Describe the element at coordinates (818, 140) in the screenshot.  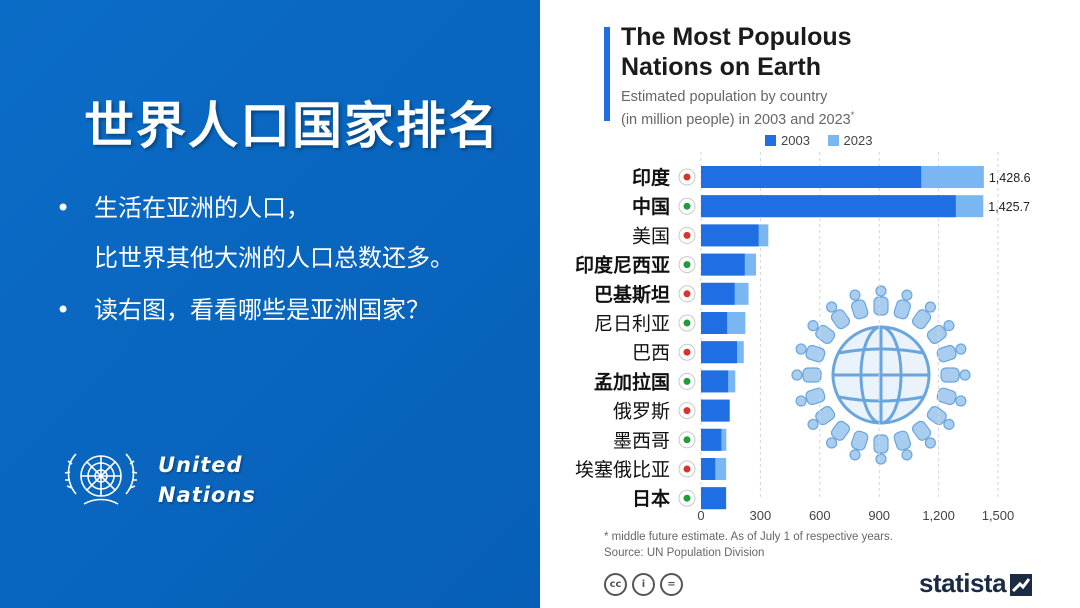
I see `chart-legend: 2003 2023` at that location.